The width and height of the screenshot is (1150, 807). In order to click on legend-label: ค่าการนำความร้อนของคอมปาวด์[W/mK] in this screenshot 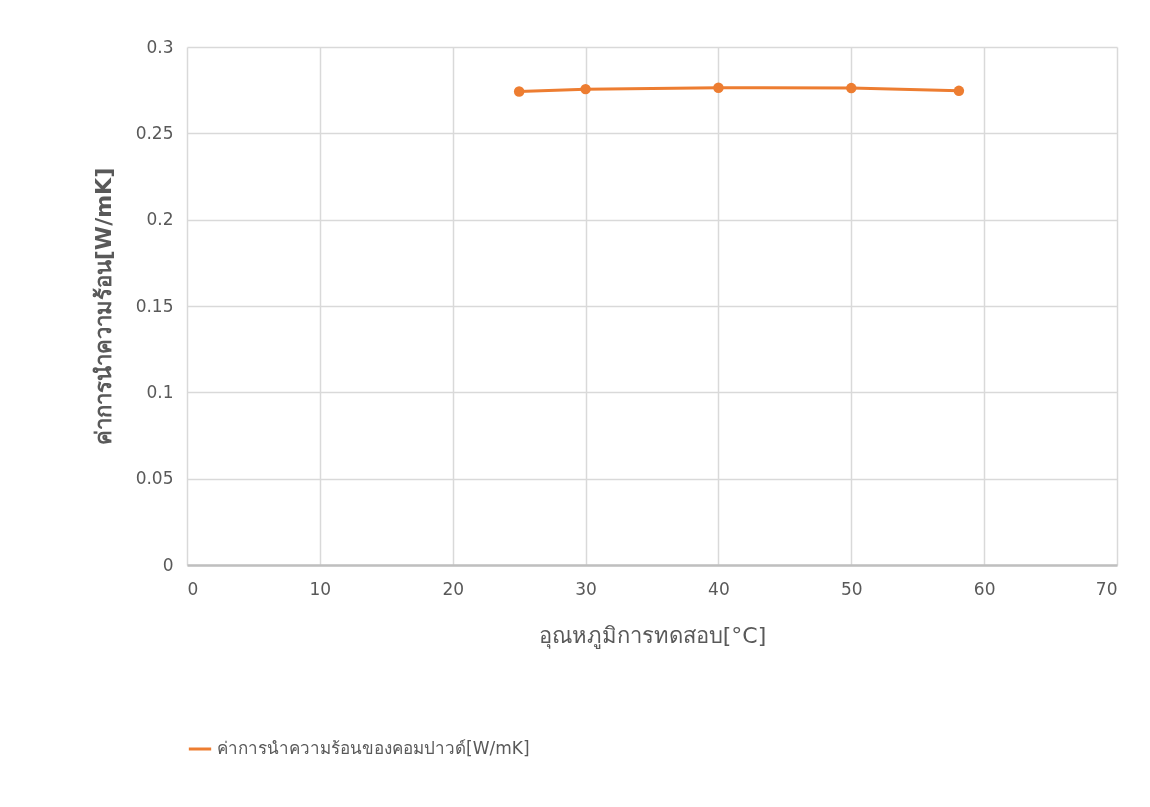, I will do `click(373, 748)`.